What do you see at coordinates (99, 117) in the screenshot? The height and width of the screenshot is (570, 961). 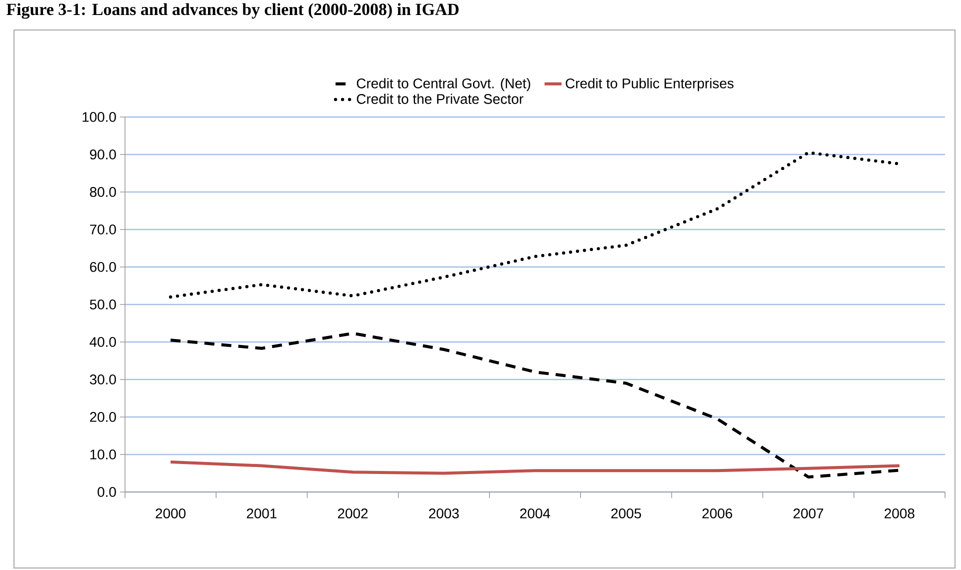 I see `y-tick-label: 100.0` at bounding box center [99, 117].